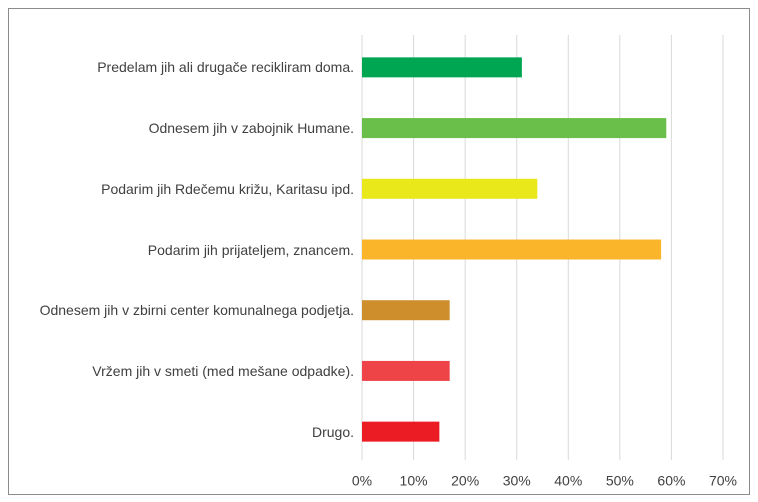 This screenshot has width=758, height=502. Describe the element at coordinates (723, 481) in the screenshot. I see `x-tick-label: 70%` at that location.